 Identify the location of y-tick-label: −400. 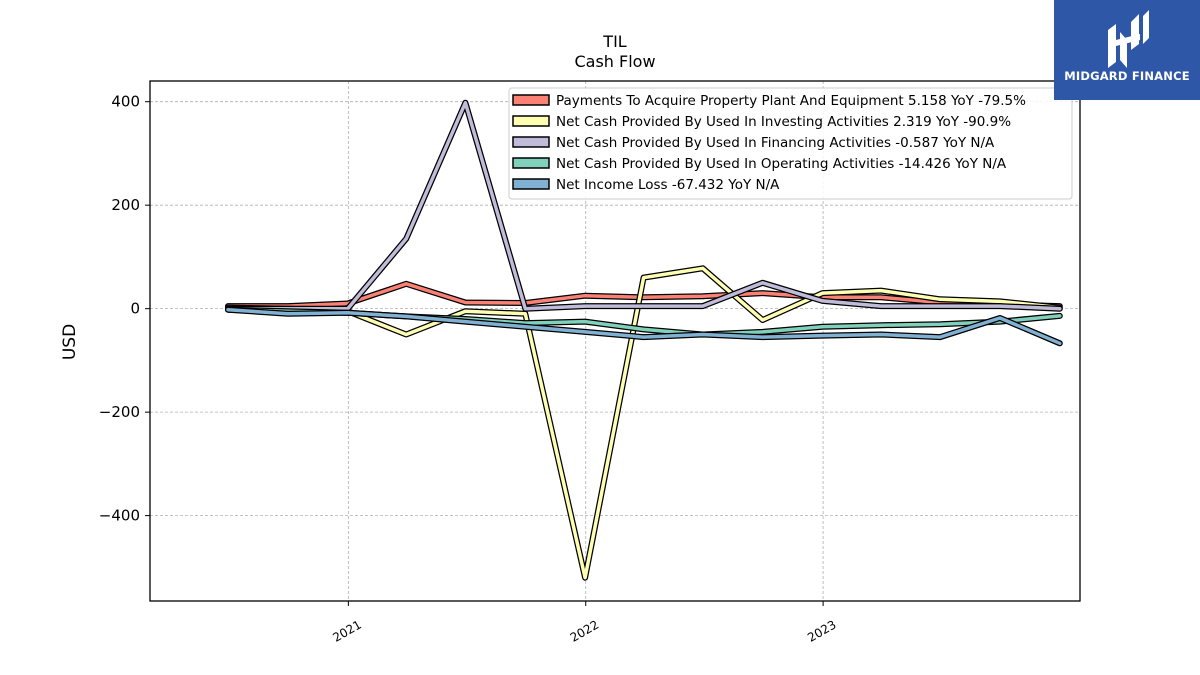
(119, 516).